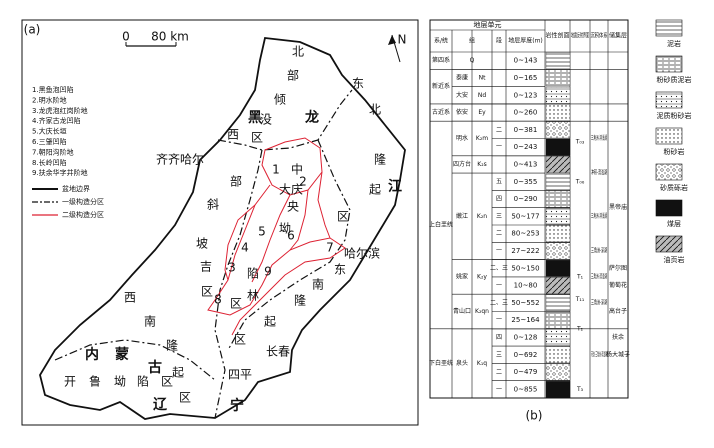 The width and height of the screenshot is (714, 448). What do you see at coordinates (488, 24) in the screenshot?
I see `header-cell: 地层单元` at bounding box center [488, 24].